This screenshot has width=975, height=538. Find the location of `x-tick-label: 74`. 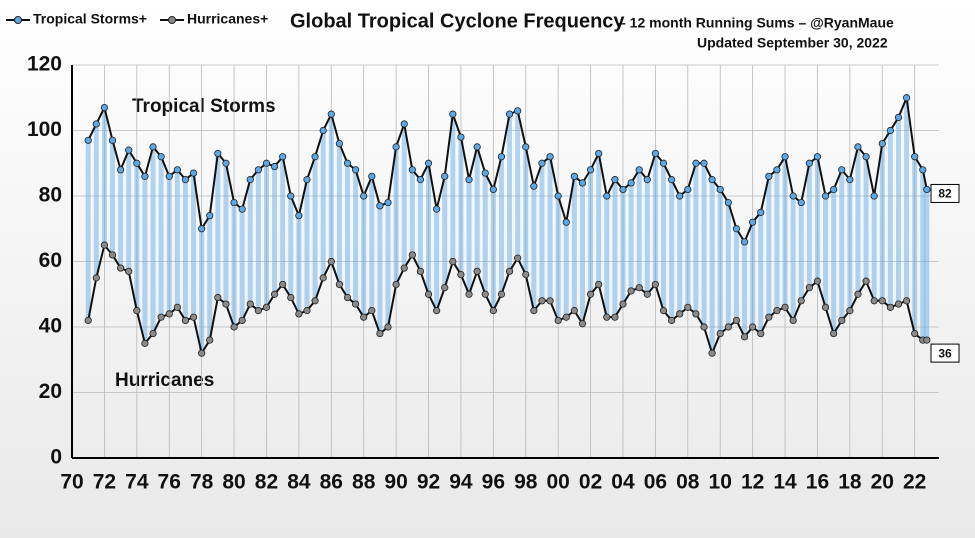

x-tick-label: 74 is located at coordinates (137, 482).